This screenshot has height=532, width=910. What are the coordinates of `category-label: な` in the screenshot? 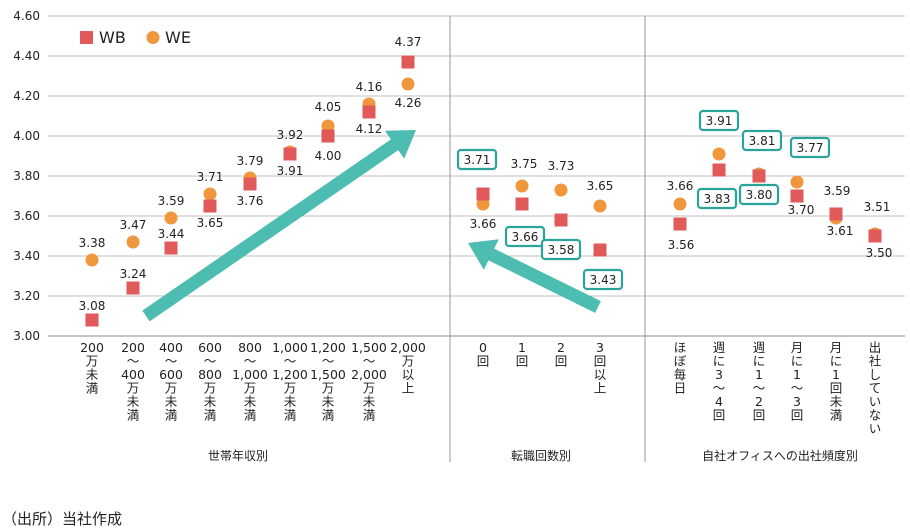 It's located at (875, 415).